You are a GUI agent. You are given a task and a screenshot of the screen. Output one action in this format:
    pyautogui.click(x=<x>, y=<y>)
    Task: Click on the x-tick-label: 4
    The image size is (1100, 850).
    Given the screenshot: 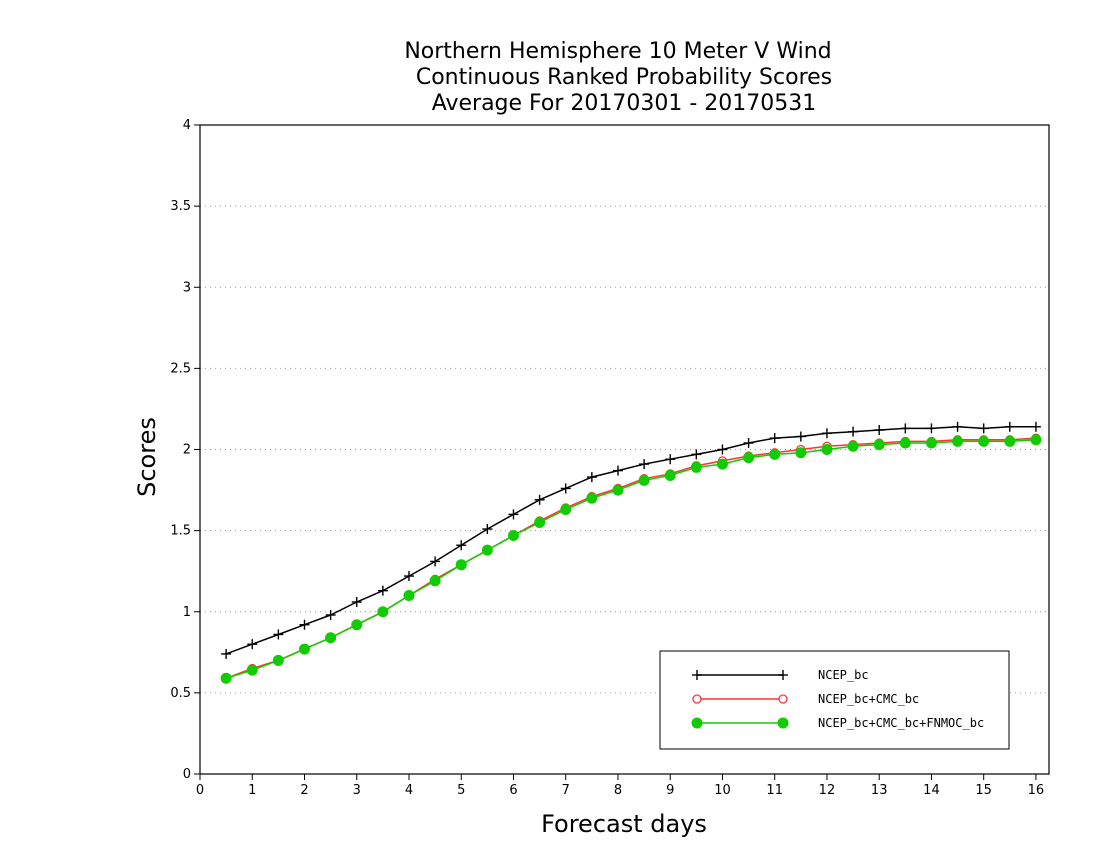 What is the action you would take?
    pyautogui.click(x=409, y=790)
    